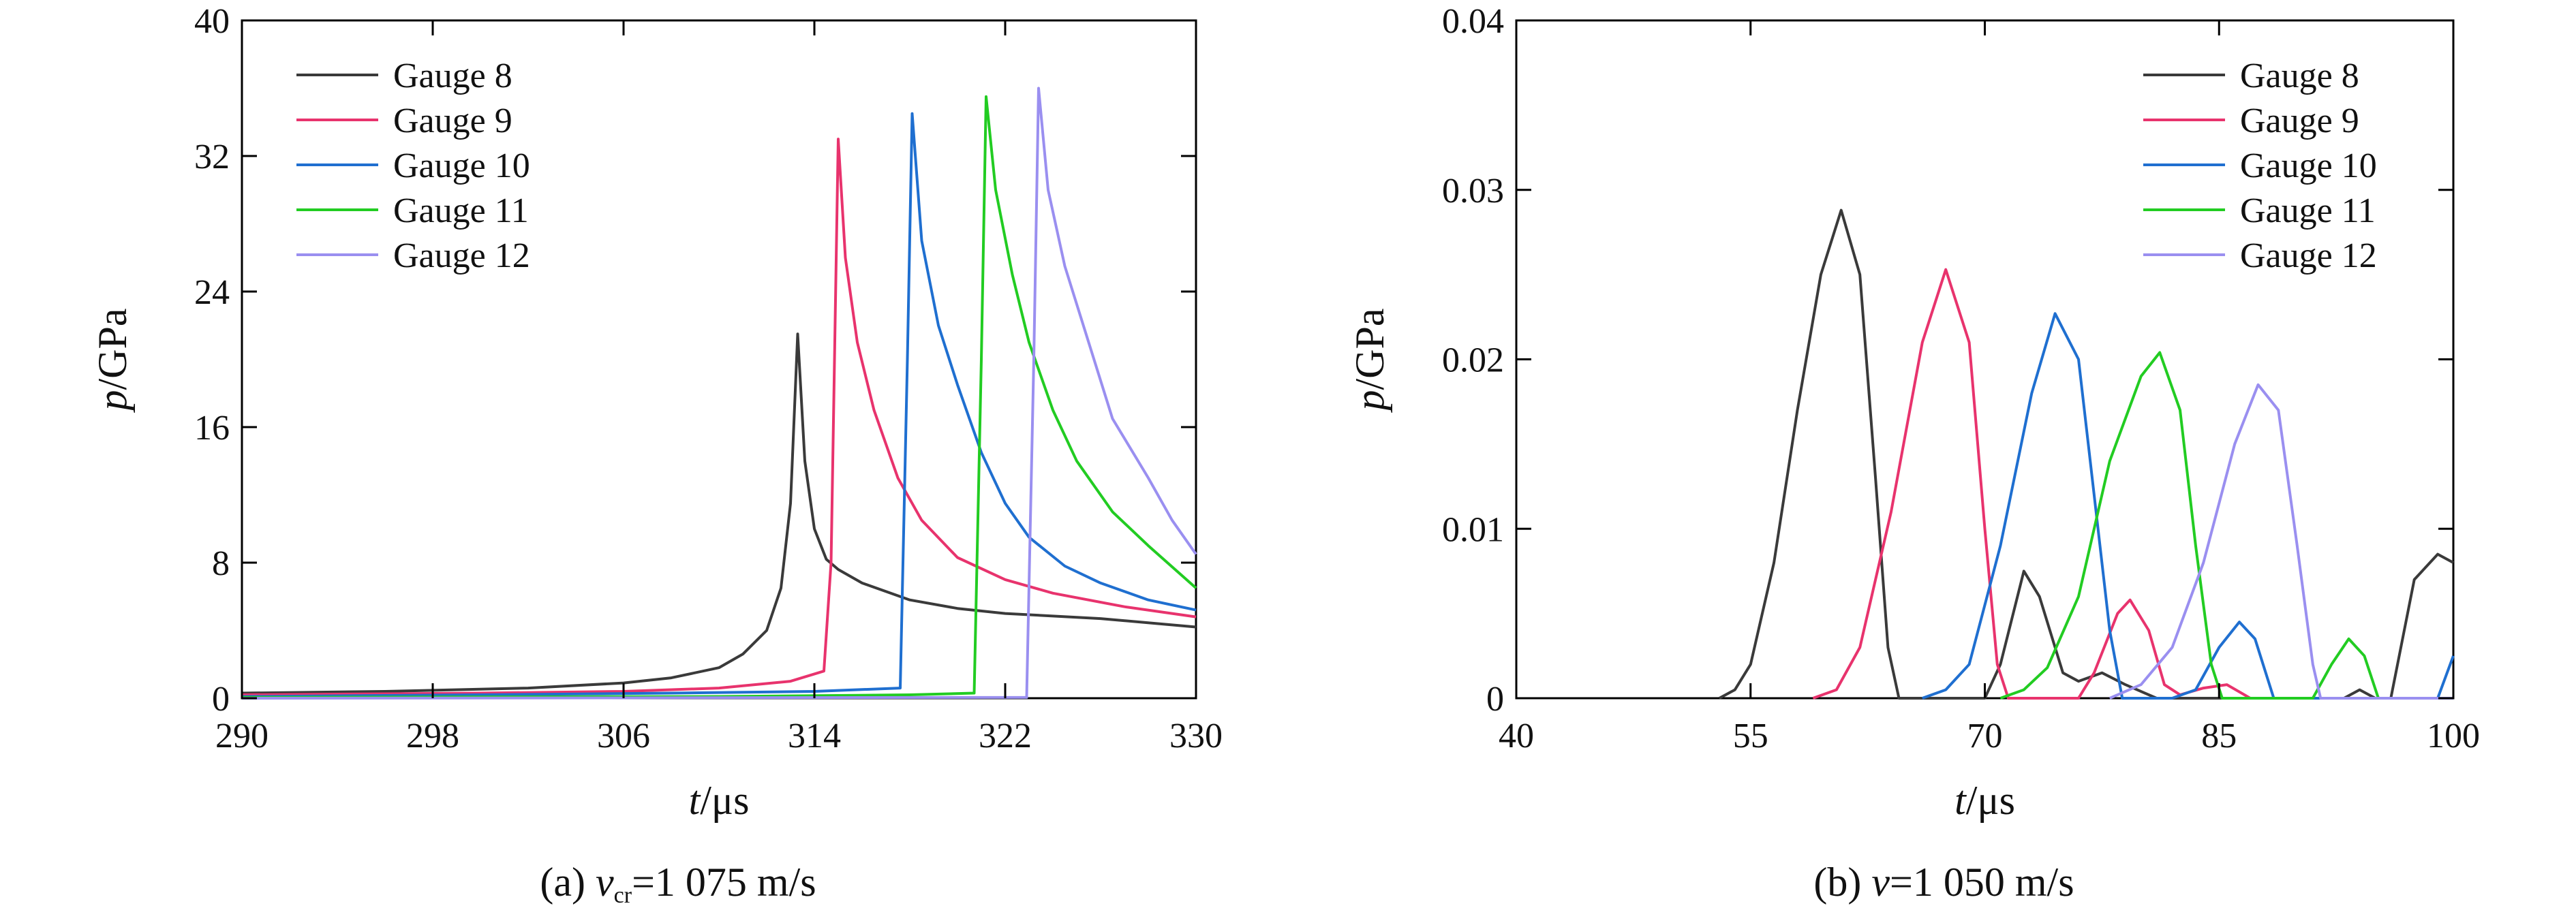  Describe the element at coordinates (1005, 736) in the screenshot. I see `x-tick-label: 322` at that location.